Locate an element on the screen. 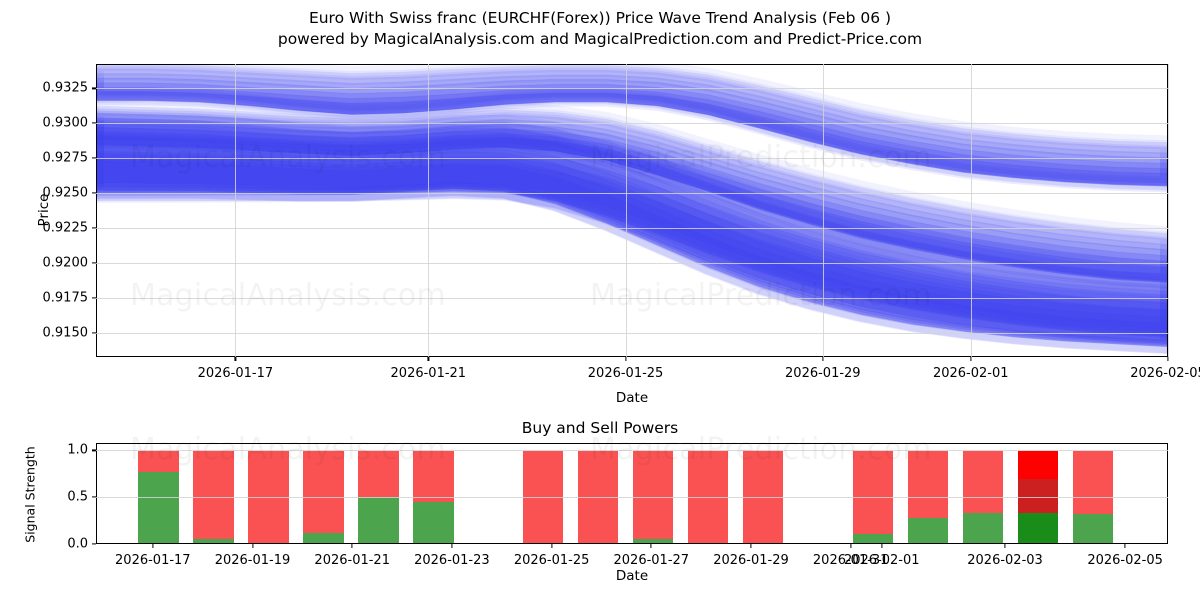  power-x-tick-label: 2026-01-31 is located at coordinates (850, 560).